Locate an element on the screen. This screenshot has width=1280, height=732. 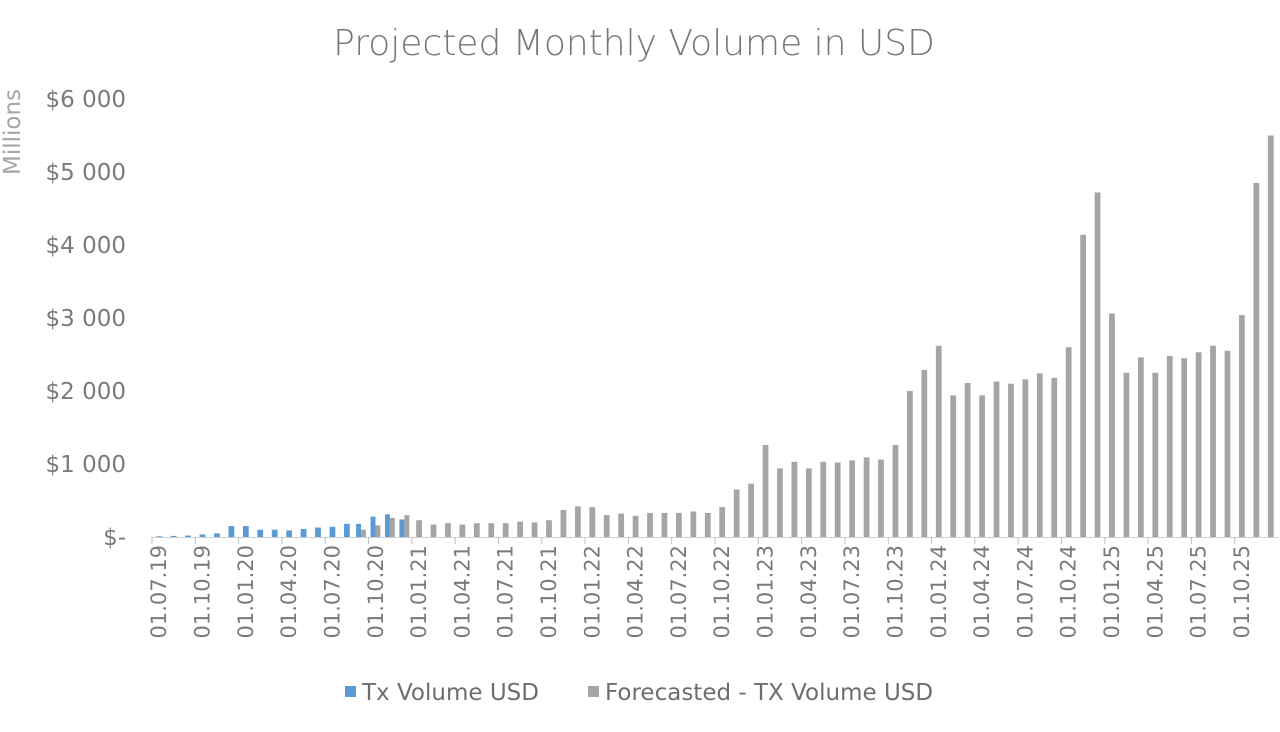
y-tick-label: $5 000 is located at coordinates (86, 173).